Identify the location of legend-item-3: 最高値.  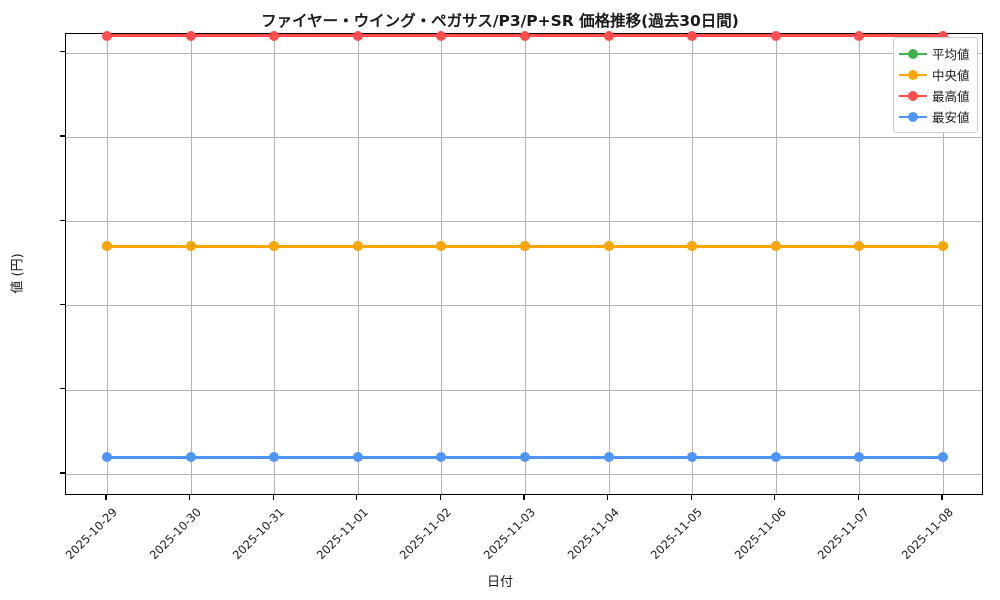
(934, 95).